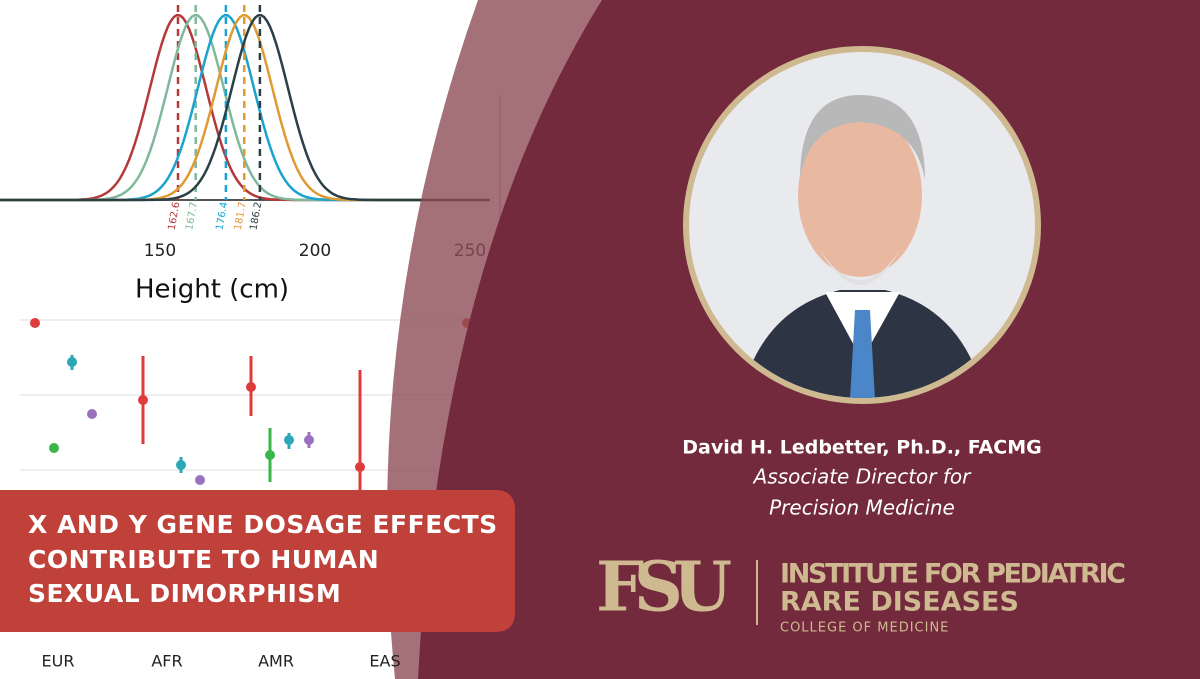 The image size is (1200, 679). I want to click on group-label: AMR, so click(276, 661).